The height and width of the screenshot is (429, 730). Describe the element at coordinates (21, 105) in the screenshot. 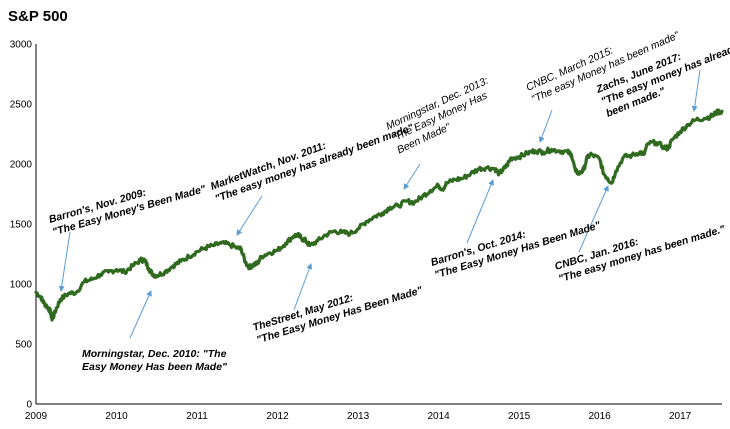

I see `y-tick-label: 2500` at that location.